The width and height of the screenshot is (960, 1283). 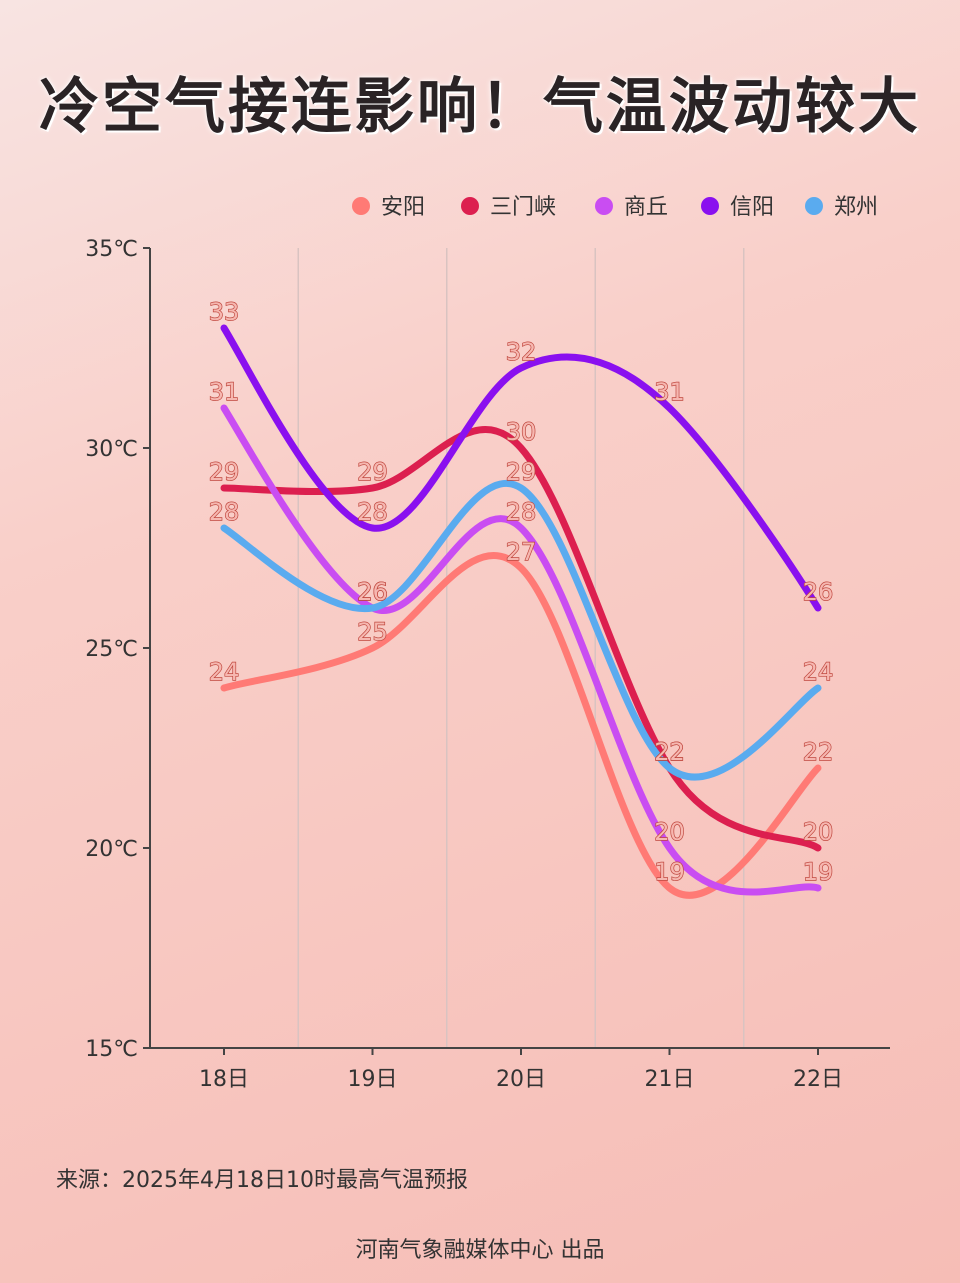 What do you see at coordinates (224, 1079) in the screenshot?
I see `x-tick-label: 18日` at bounding box center [224, 1079].